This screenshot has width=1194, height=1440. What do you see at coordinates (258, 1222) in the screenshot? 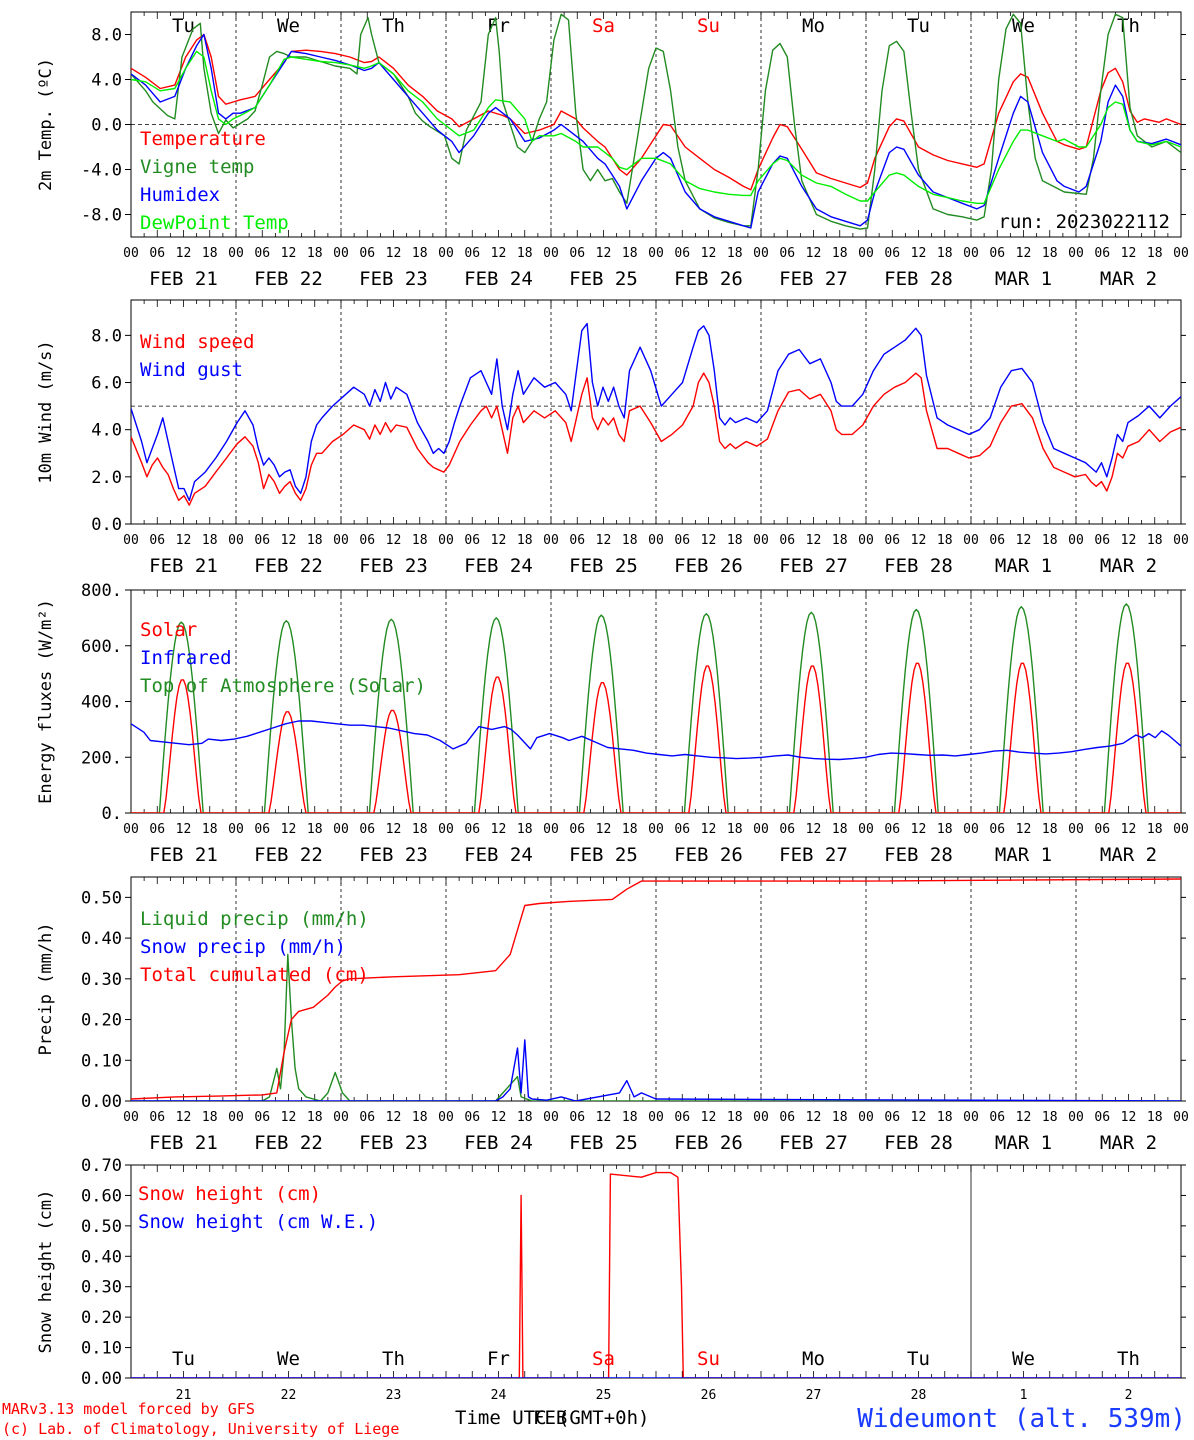
I see `legend-entry: Snow height (cm W.E.)` at bounding box center [258, 1222].